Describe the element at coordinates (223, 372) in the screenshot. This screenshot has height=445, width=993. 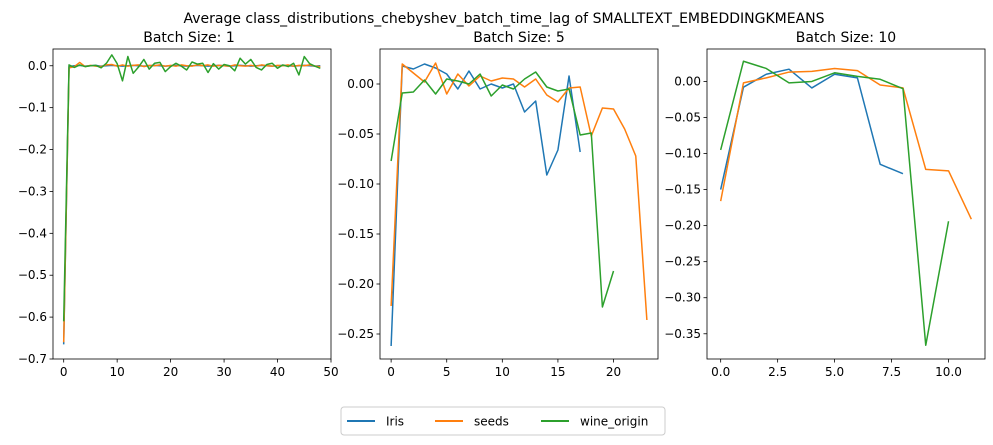
I see `x-tick-label: 30` at that location.